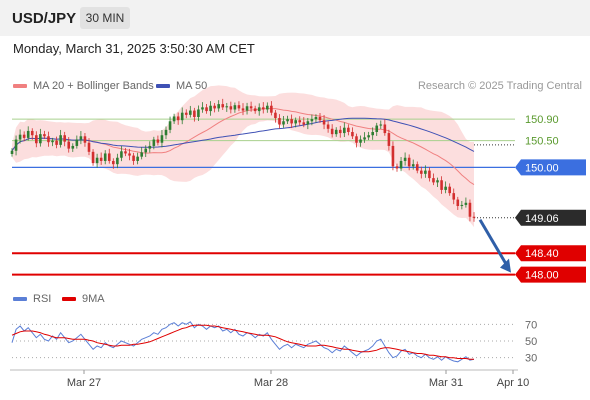 This screenshot has width=590, height=400. Describe the element at coordinates (550, 274) in the screenshot. I see `price-tag-148-00: 148.00` at that location.